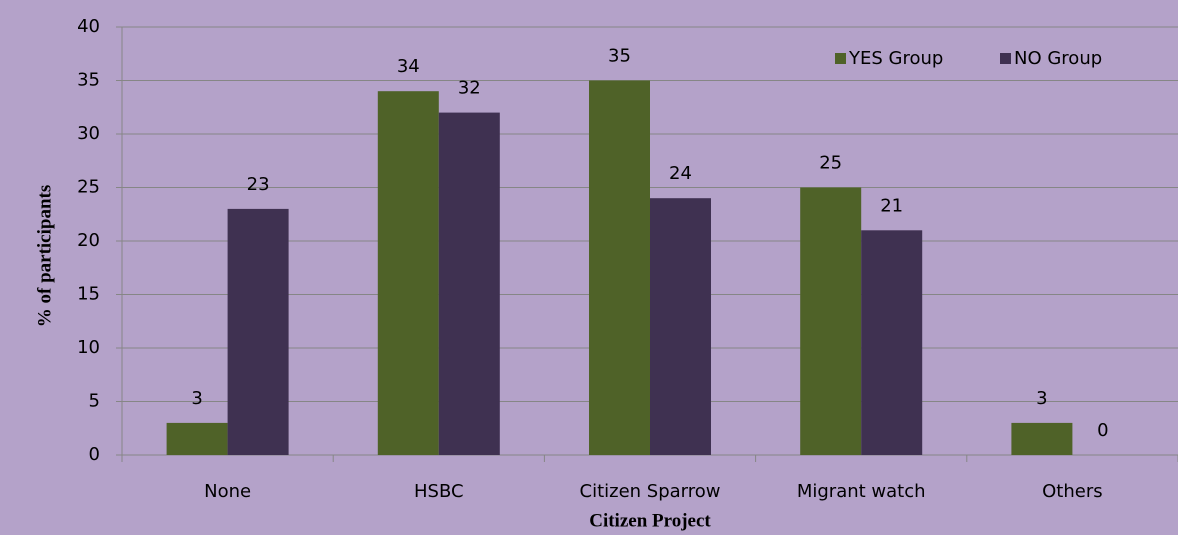 The image size is (1178, 535). Describe the element at coordinates (227, 491) in the screenshot. I see `x-tick-label: None` at that location.